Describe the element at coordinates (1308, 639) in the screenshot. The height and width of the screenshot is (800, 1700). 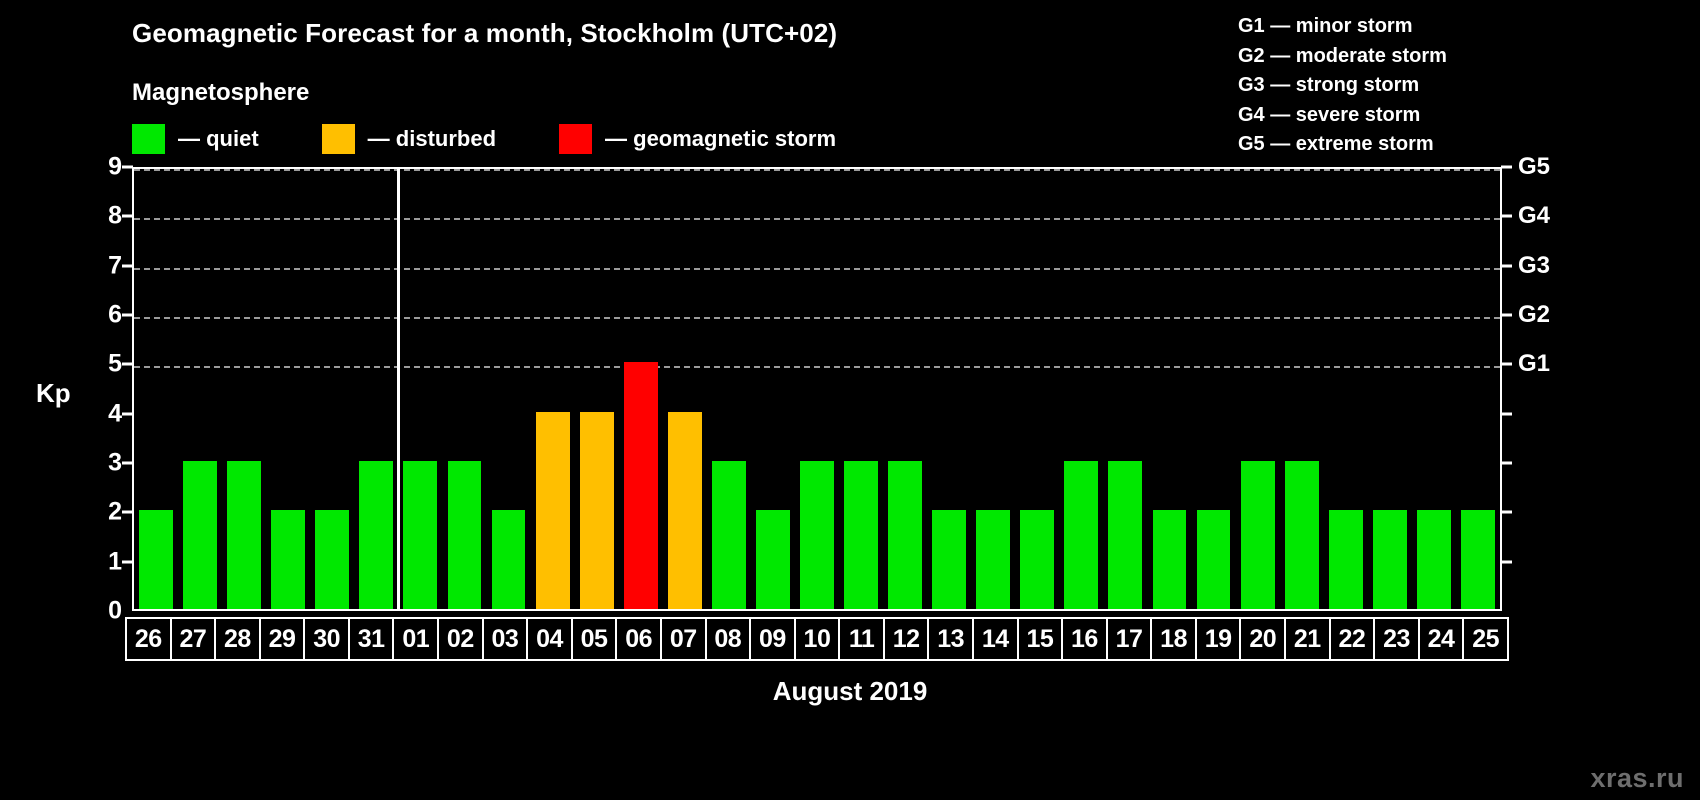
I see `date-label-21: 21` at that location.